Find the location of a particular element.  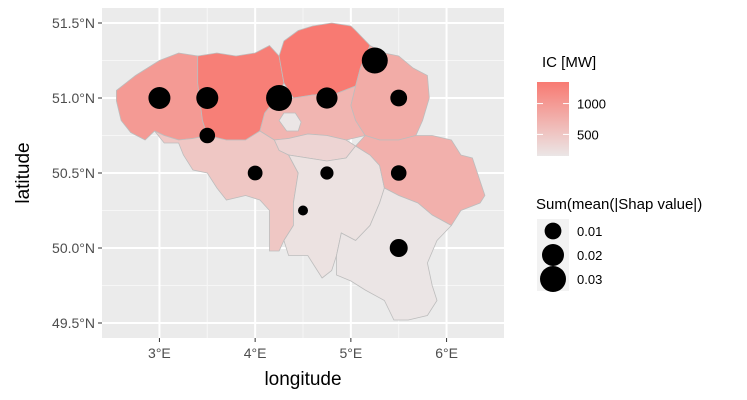

size-legend-label: 0.02 is located at coordinates (589, 255).